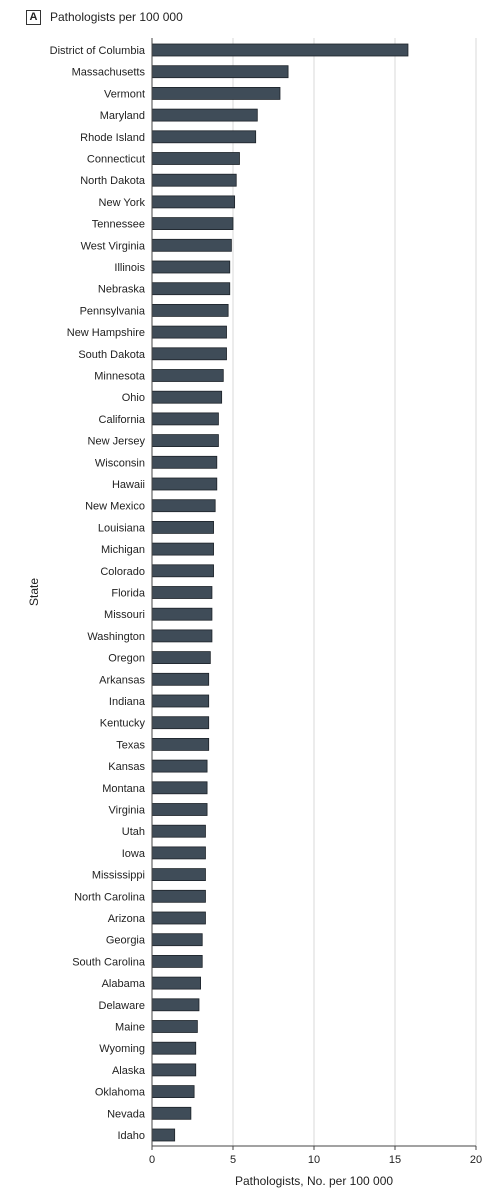 The image size is (499, 1200). What do you see at coordinates (122, 680) in the screenshot?
I see `category-label-arkansas: Arkansas` at bounding box center [122, 680].